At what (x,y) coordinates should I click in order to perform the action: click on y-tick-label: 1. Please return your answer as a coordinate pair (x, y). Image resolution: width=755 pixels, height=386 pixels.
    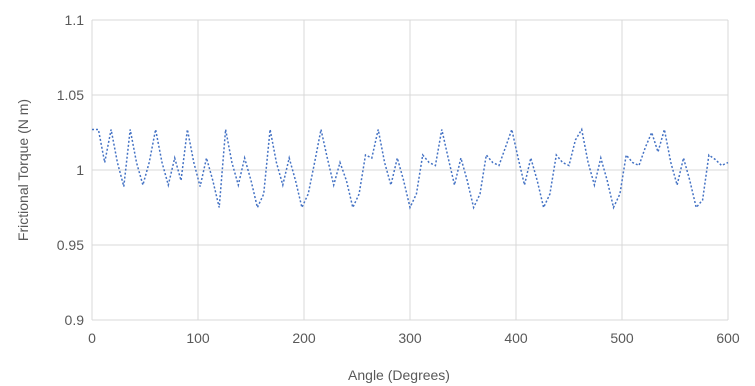
    Looking at the image, I should click on (80, 170).